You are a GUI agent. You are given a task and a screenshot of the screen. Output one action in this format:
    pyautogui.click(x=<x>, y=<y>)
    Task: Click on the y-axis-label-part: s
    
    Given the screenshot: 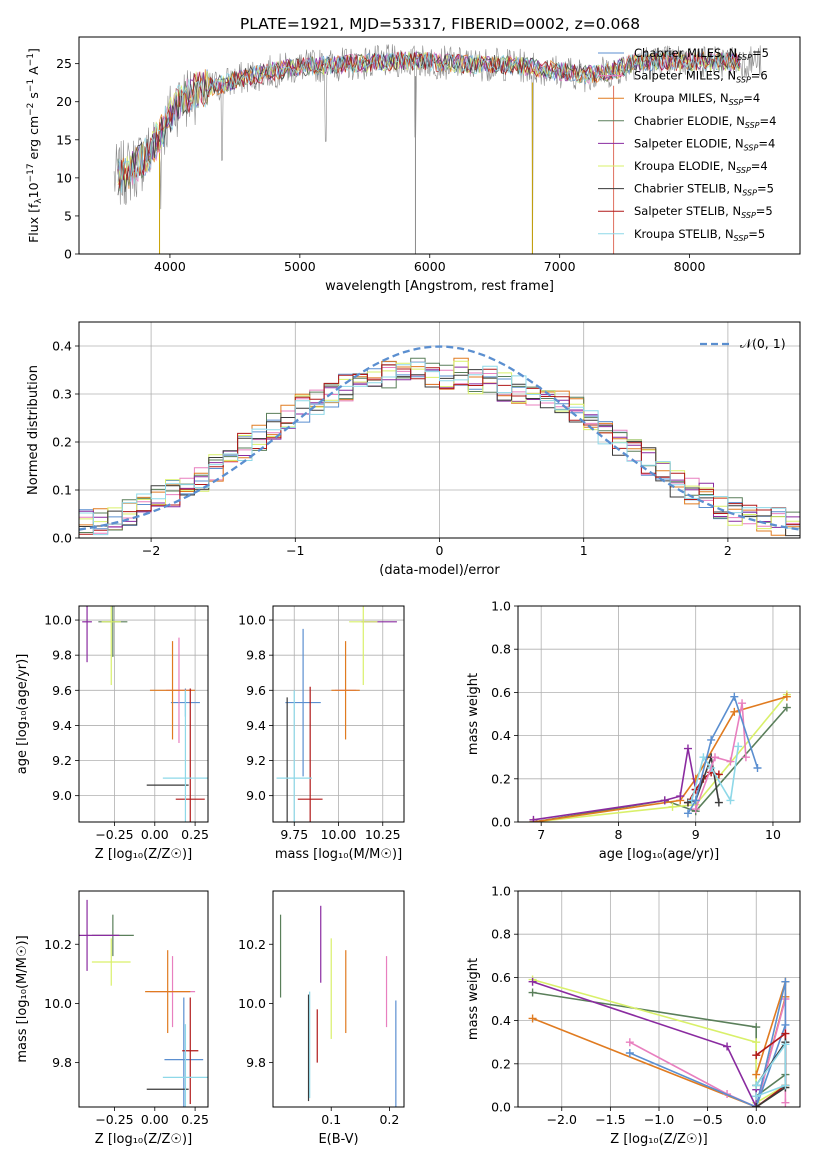 What is the action you would take?
    pyautogui.click(x=33, y=97)
    